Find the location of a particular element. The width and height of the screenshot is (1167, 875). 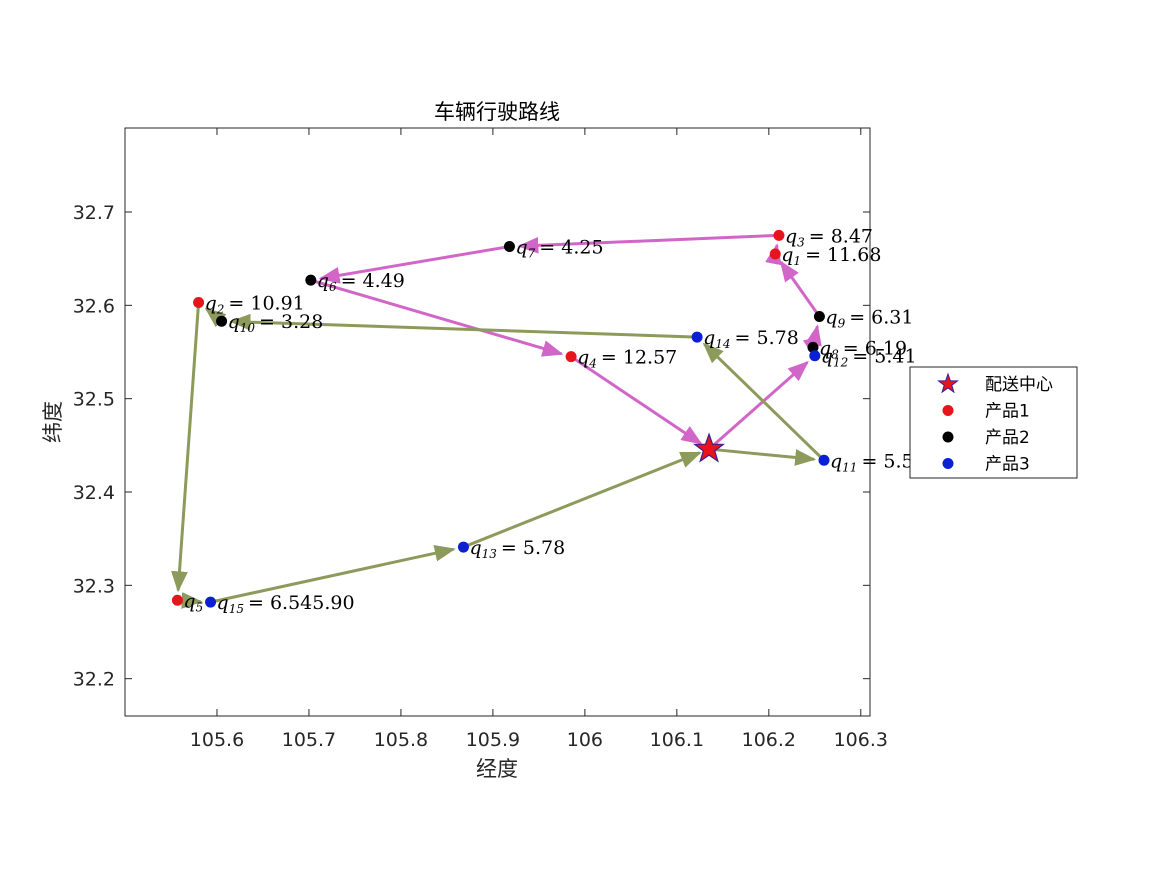

chart-title: 车辆行驶路线 is located at coordinates (497, 112).